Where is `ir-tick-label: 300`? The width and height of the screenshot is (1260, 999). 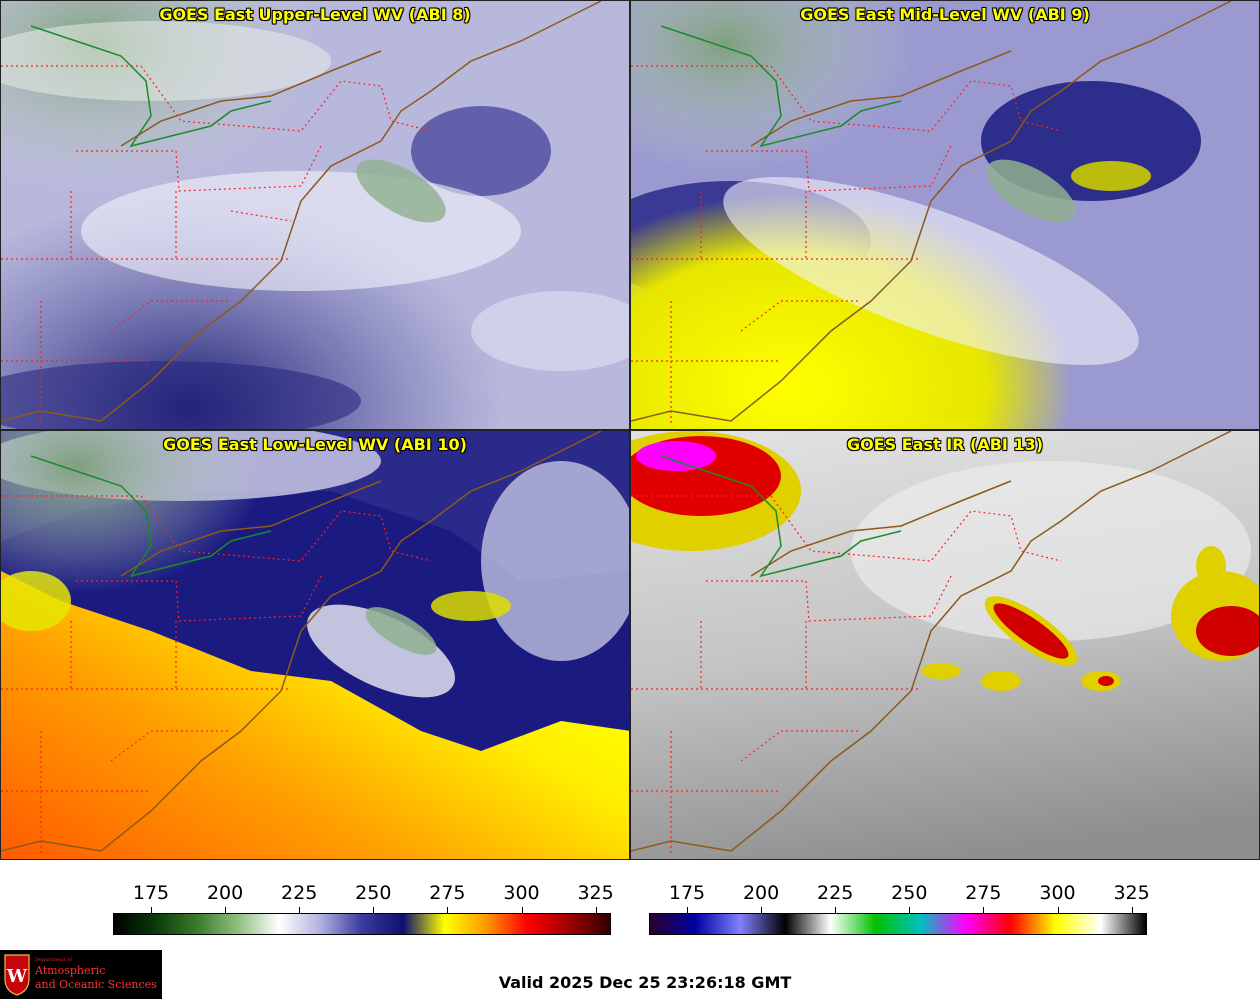 ir-tick-label: 300 is located at coordinates (1057, 893).